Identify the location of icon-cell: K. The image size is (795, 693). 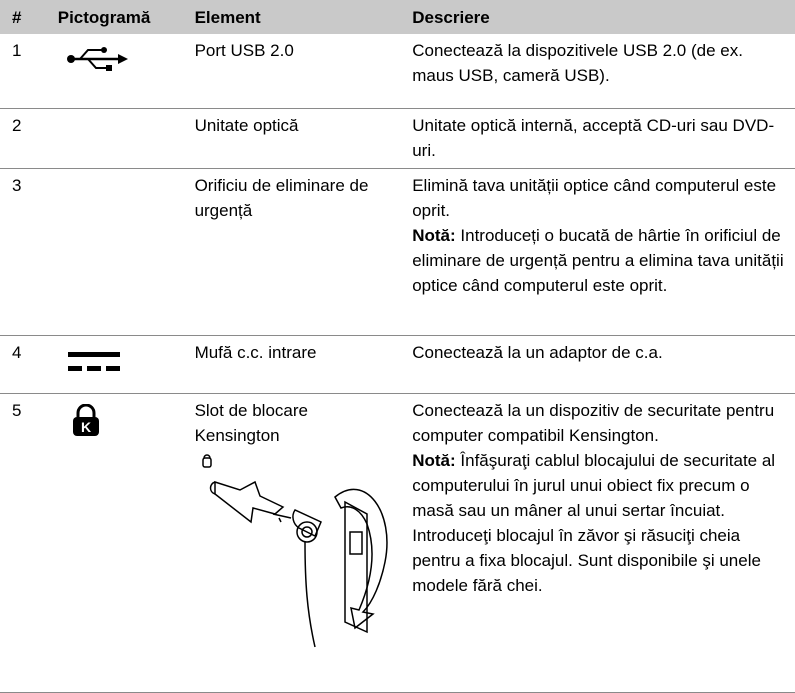
(118, 543).